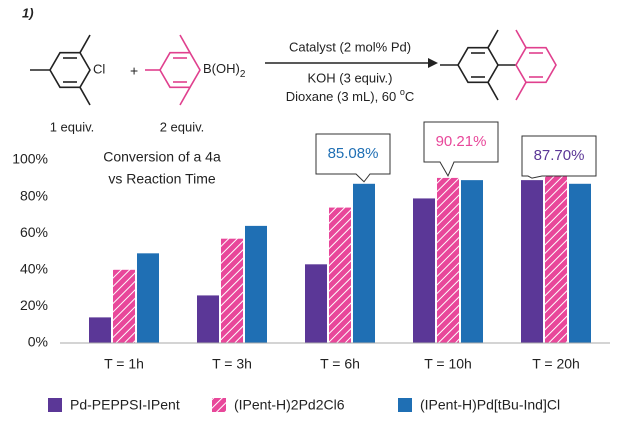 This screenshot has width=620, height=430. I want to click on y-tick-label: 0%, so click(38, 342).